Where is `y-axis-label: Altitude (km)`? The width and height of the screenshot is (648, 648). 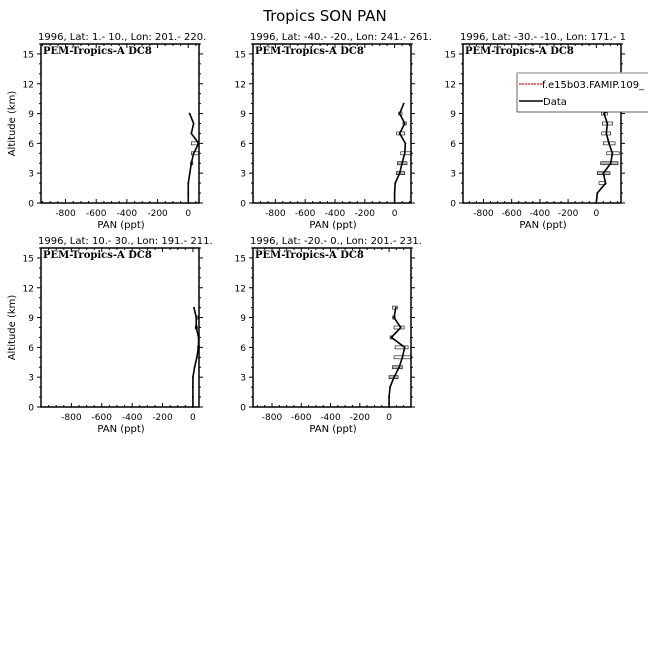
y-axis-label: Altitude (km) is located at coordinates (12, 328).